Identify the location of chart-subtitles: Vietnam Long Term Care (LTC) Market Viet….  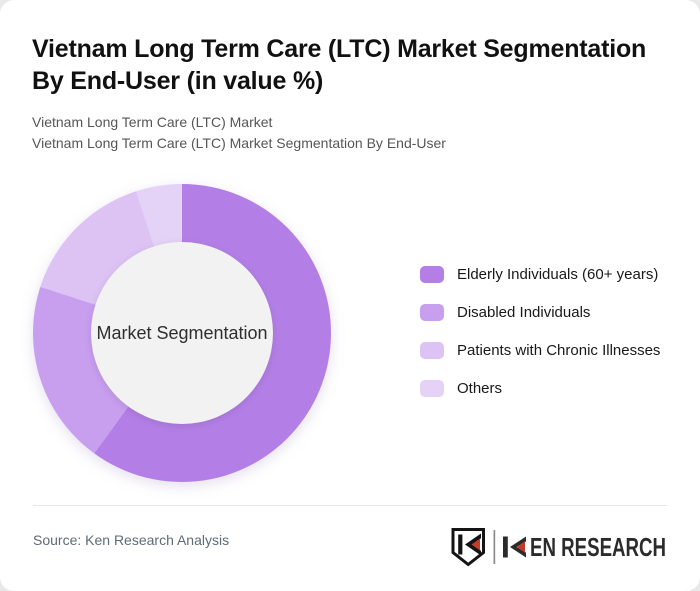
(350, 133).